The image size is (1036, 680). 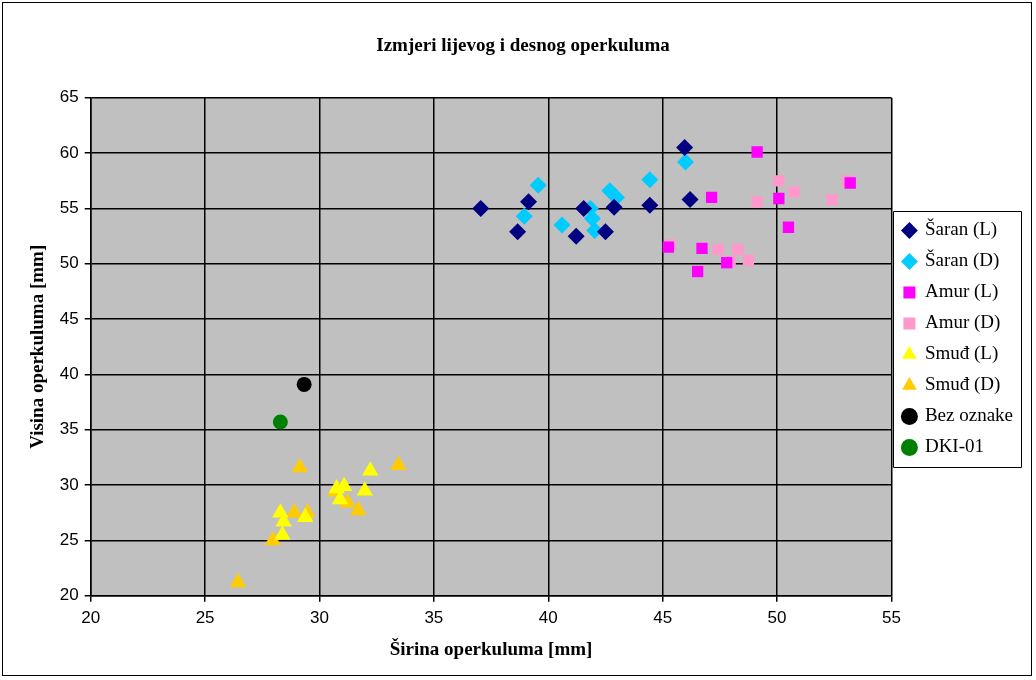 I want to click on x-tick-label: 55, so click(x=891, y=617).